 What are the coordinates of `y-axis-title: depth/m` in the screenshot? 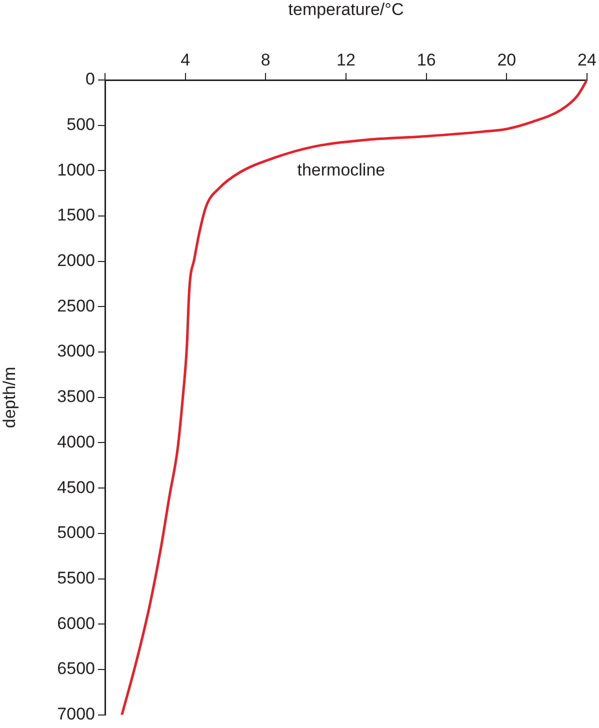 It's located at (9, 397).